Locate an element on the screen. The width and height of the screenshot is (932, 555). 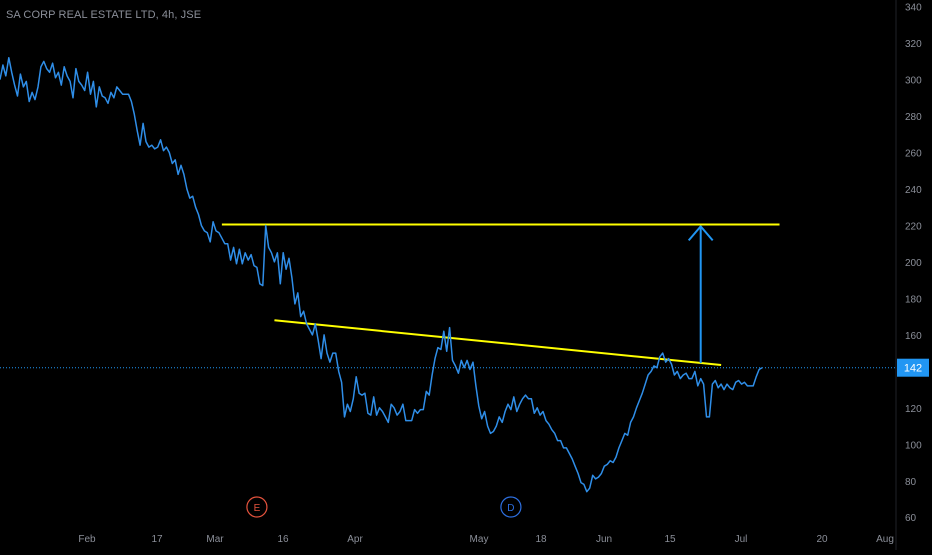
x-tick-label: 16 is located at coordinates (283, 539).